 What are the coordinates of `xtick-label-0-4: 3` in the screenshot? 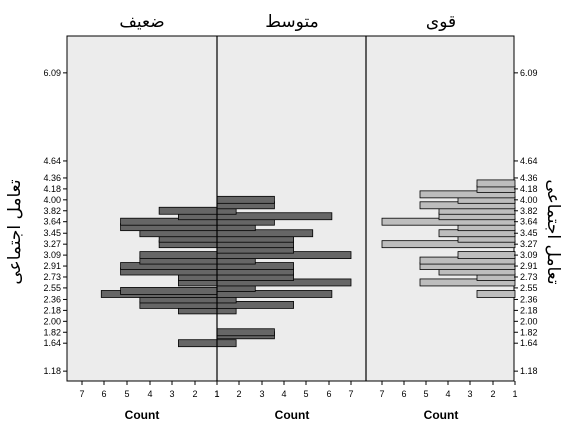 It's located at (171, 394).